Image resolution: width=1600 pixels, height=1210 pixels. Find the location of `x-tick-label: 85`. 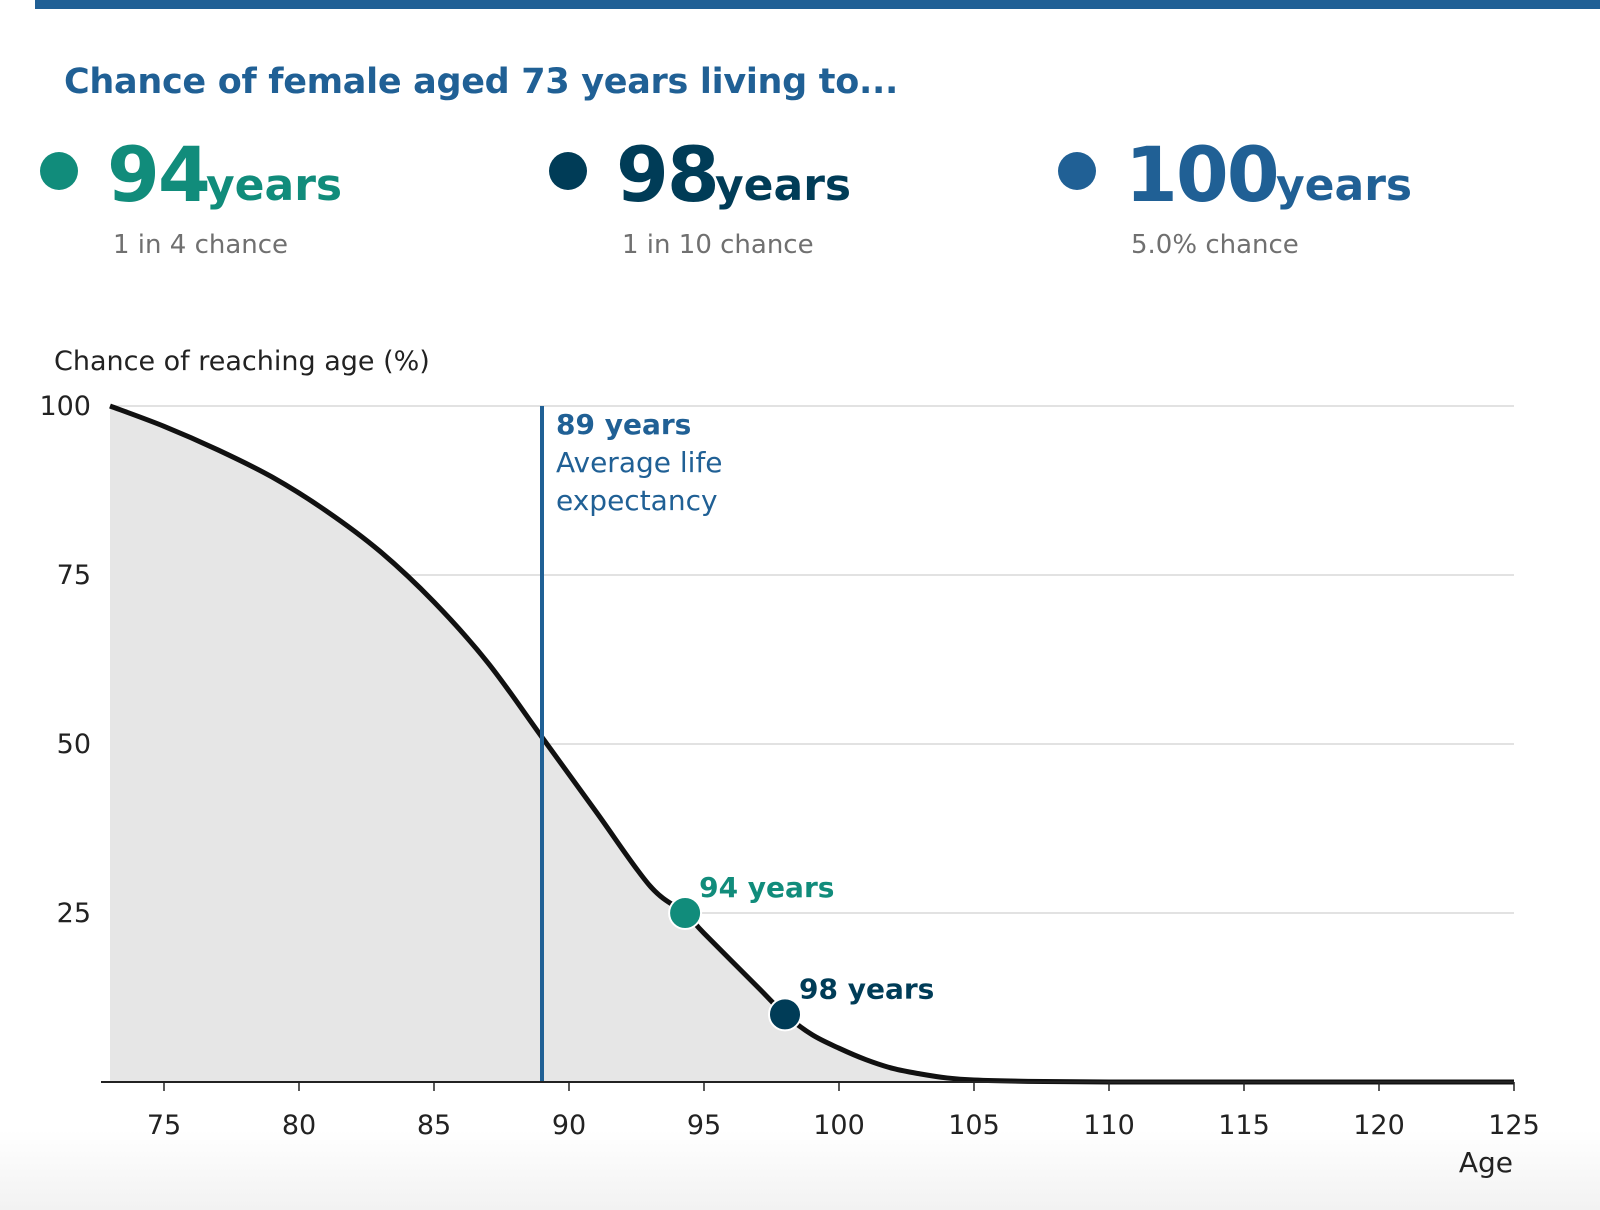

x-tick-label: 85 is located at coordinates (434, 1125).